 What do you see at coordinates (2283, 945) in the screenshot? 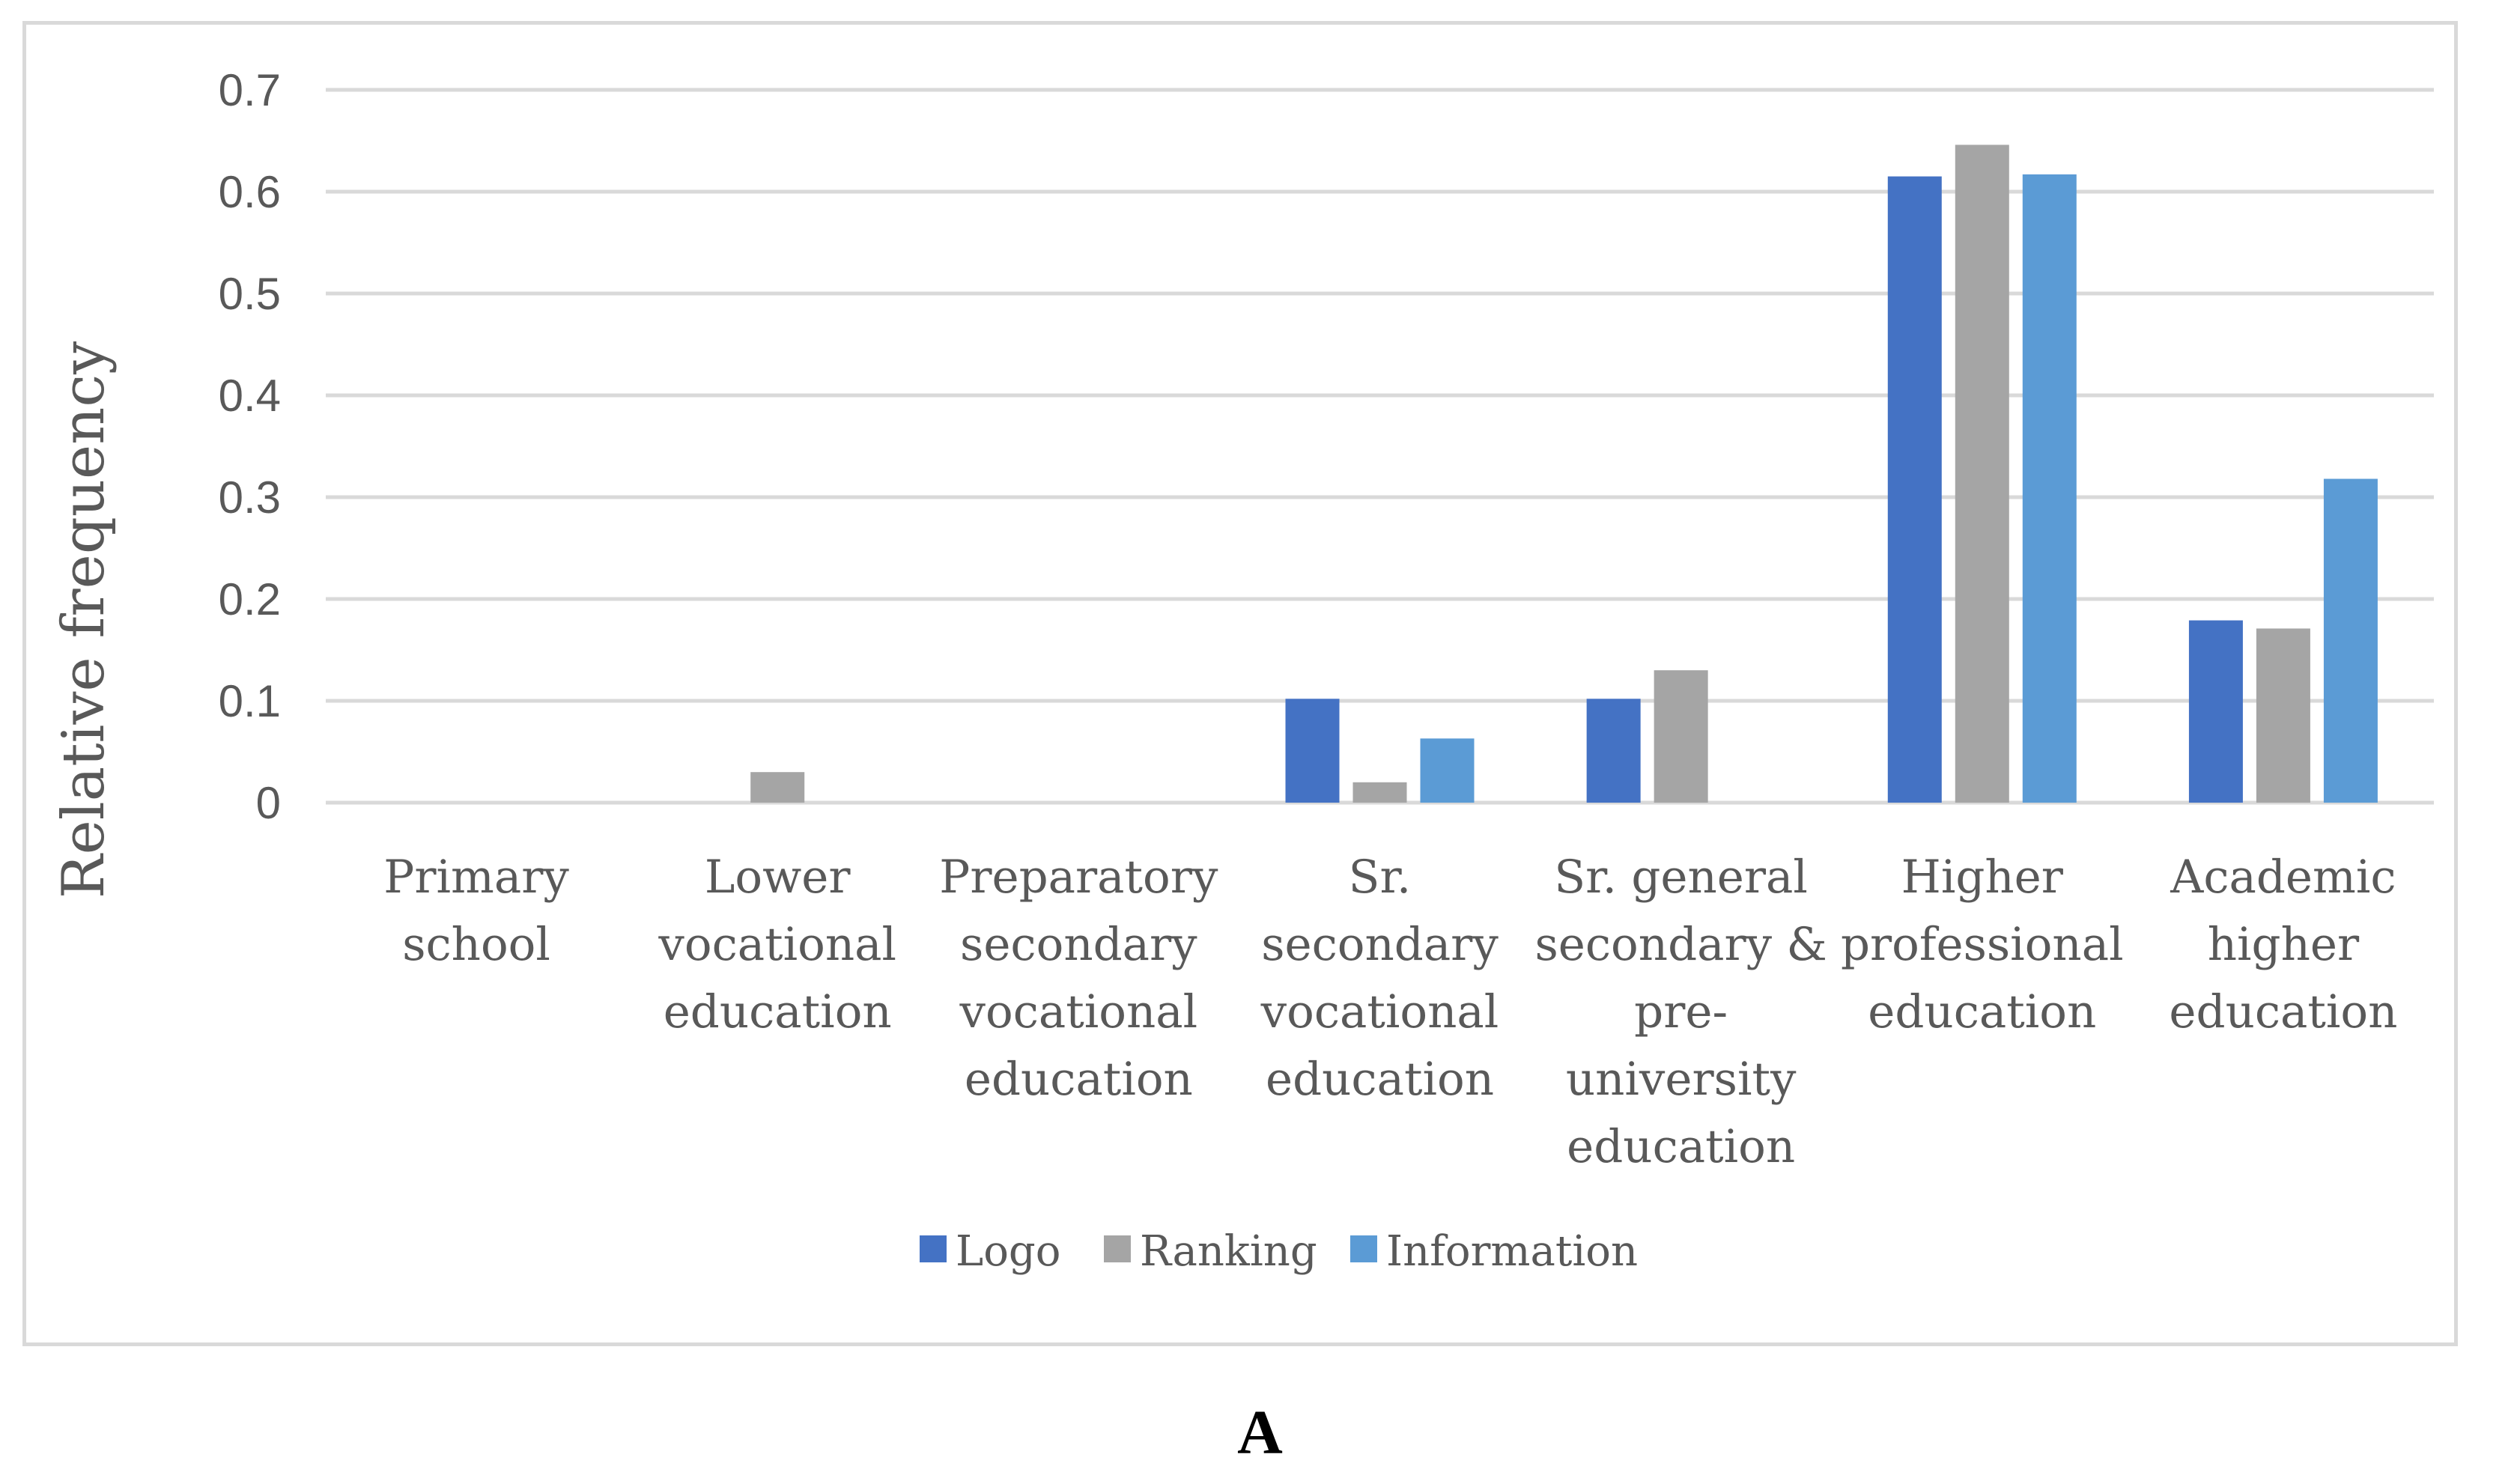
I see `x-category-label: Academic higher education` at bounding box center [2283, 945].